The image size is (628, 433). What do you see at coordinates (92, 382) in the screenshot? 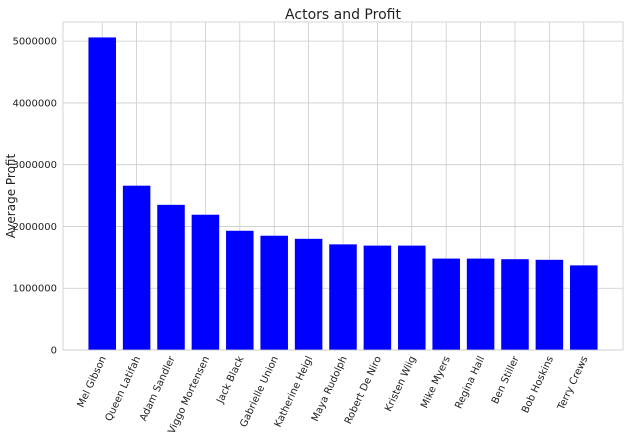
I see `x-tick-label: Mel Gibson` at bounding box center [92, 382].